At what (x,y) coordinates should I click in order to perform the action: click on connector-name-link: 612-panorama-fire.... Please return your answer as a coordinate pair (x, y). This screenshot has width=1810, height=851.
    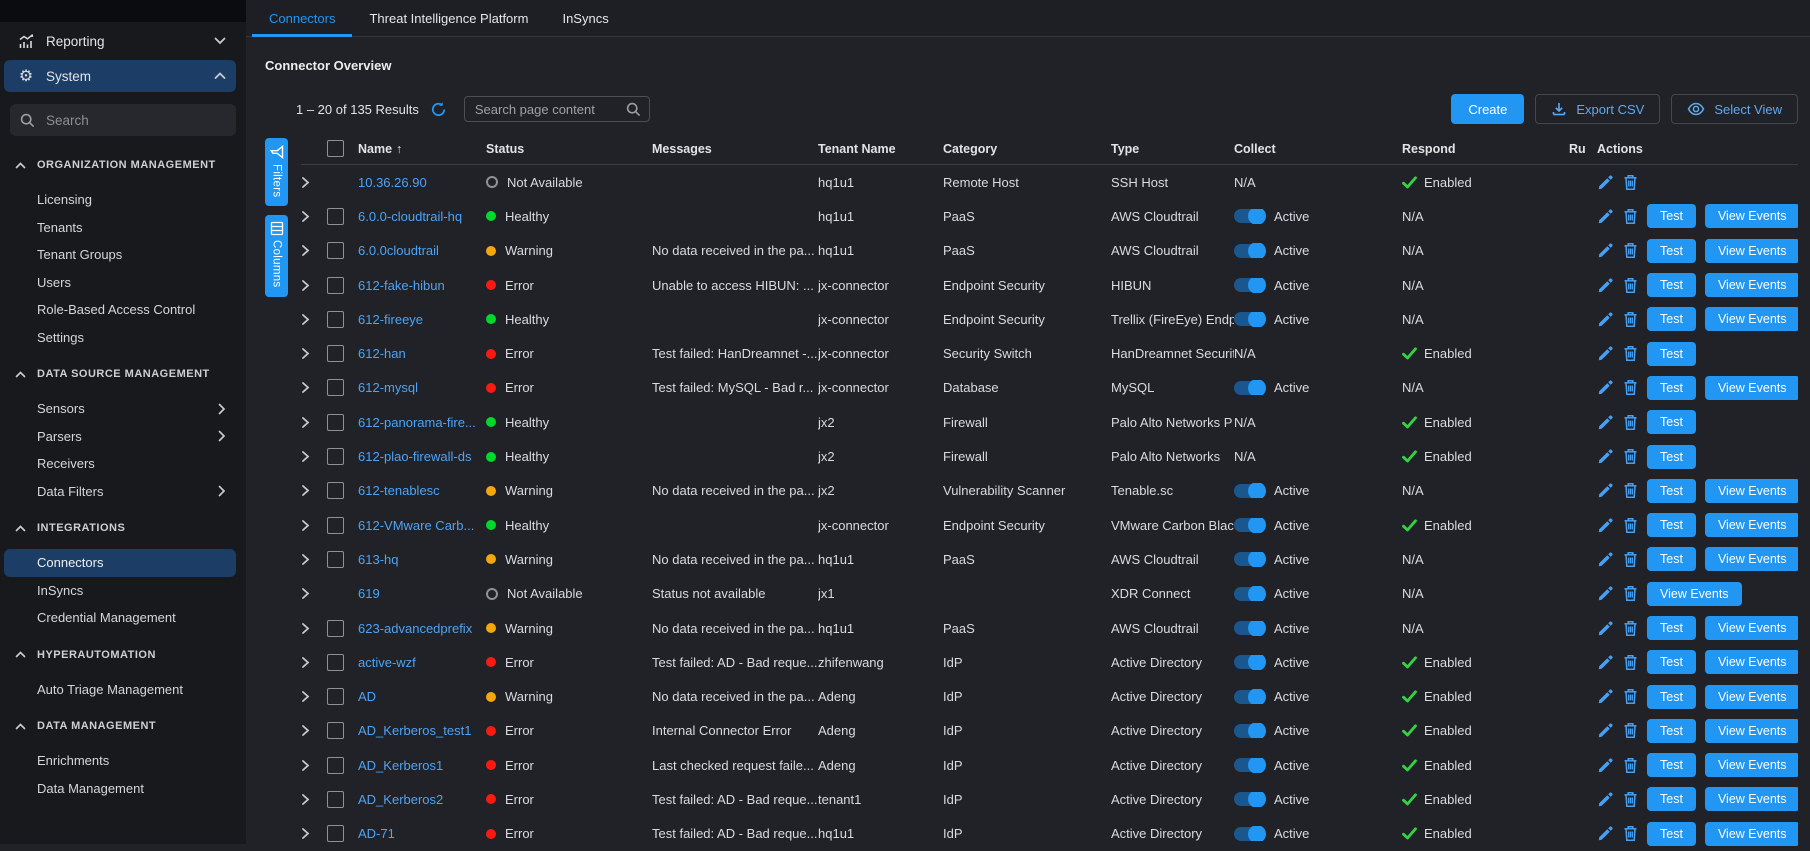
    Looking at the image, I should click on (417, 422).